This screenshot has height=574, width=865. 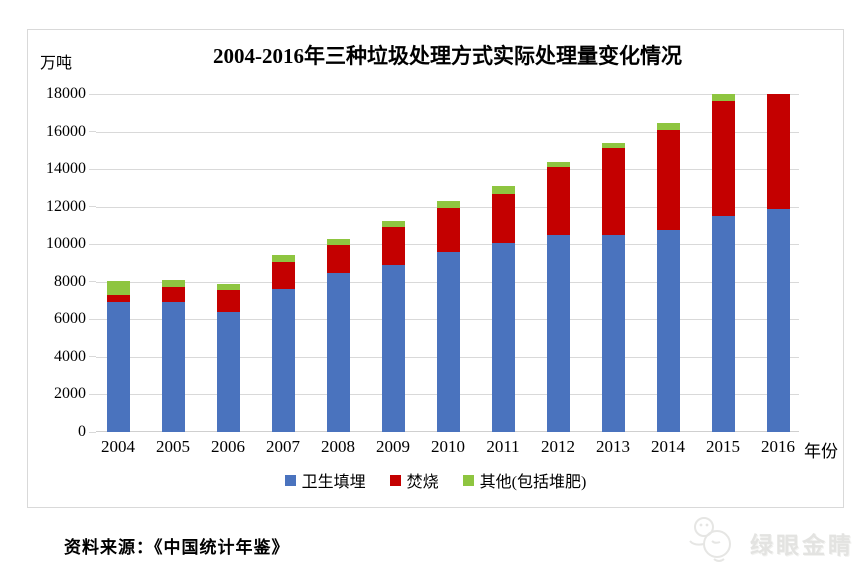 What do you see at coordinates (173, 367) in the screenshot?
I see `bar-segment-卫生填埋-2005` at bounding box center [173, 367].